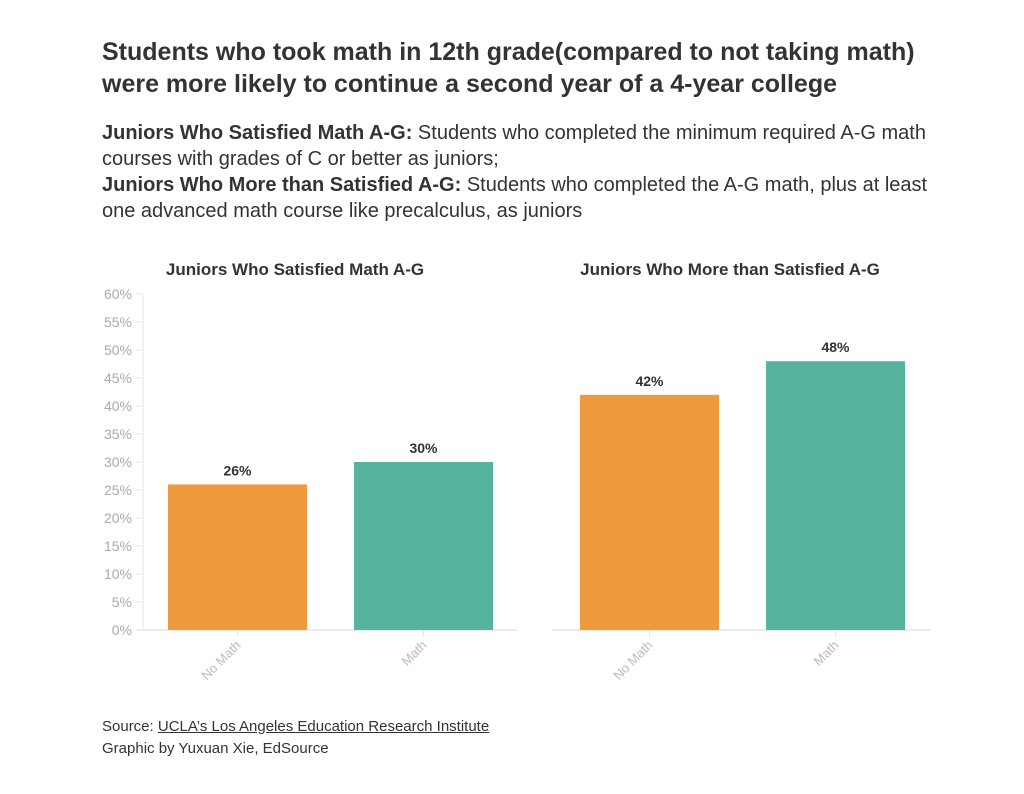 Image resolution: width=1024 pixels, height=794 pixels. Describe the element at coordinates (130, 726) in the screenshot. I see `source-prefix: Source:` at that location.